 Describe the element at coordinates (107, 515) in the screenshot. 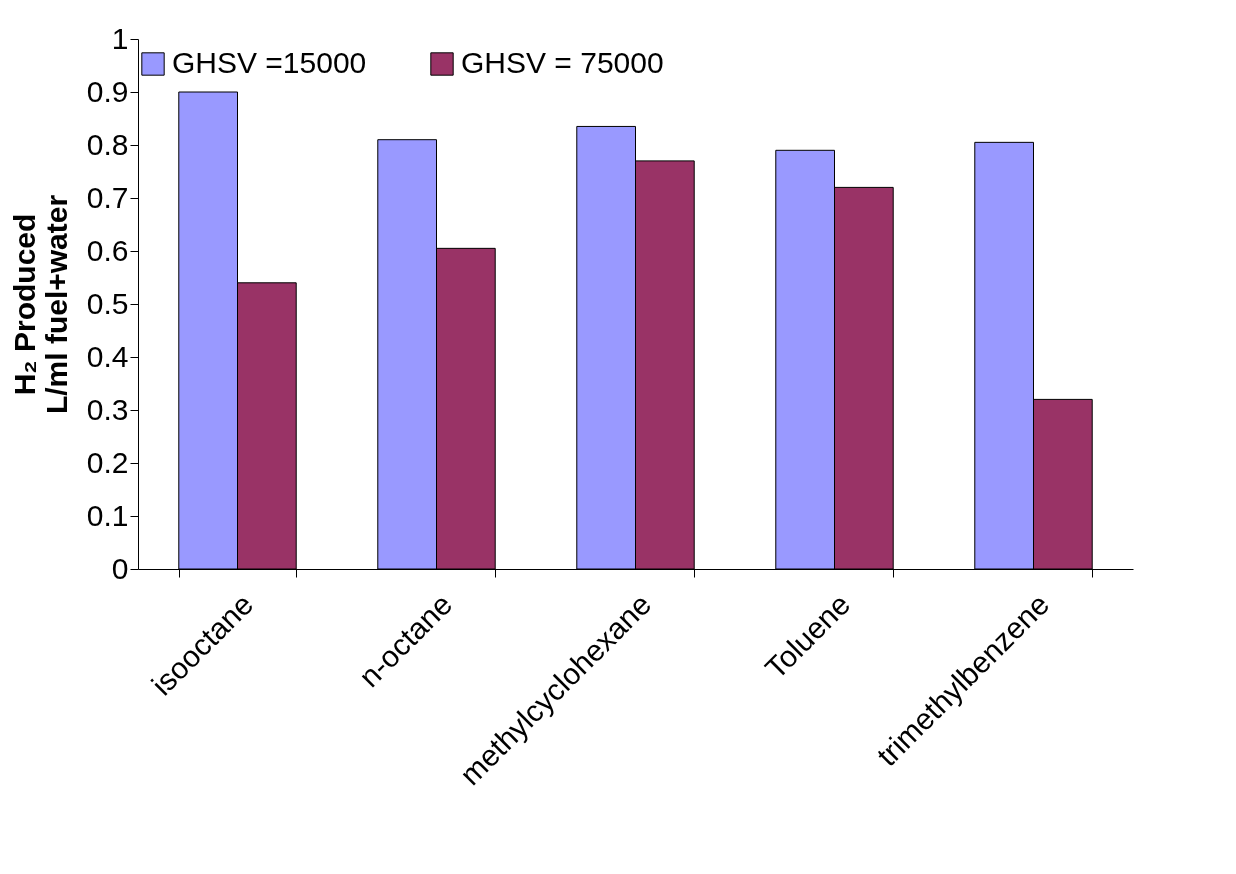

I see `y-tick-label: 0.1` at that location.